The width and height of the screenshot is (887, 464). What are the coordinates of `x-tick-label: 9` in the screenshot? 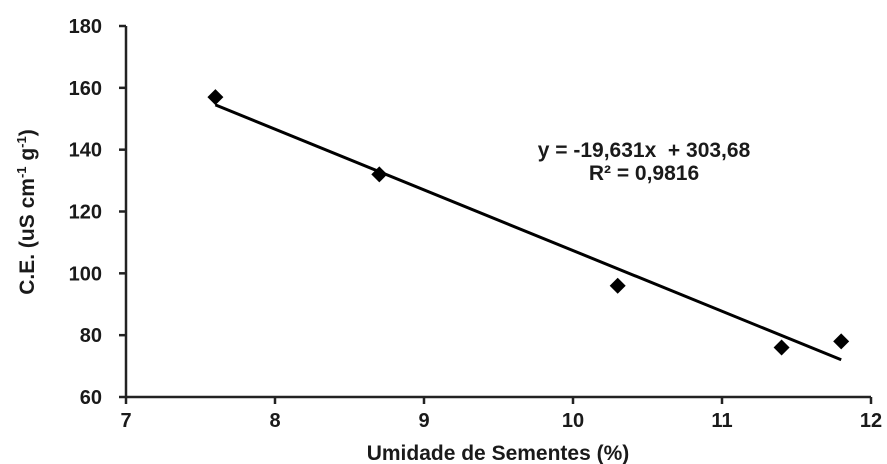 It's located at (423, 421).